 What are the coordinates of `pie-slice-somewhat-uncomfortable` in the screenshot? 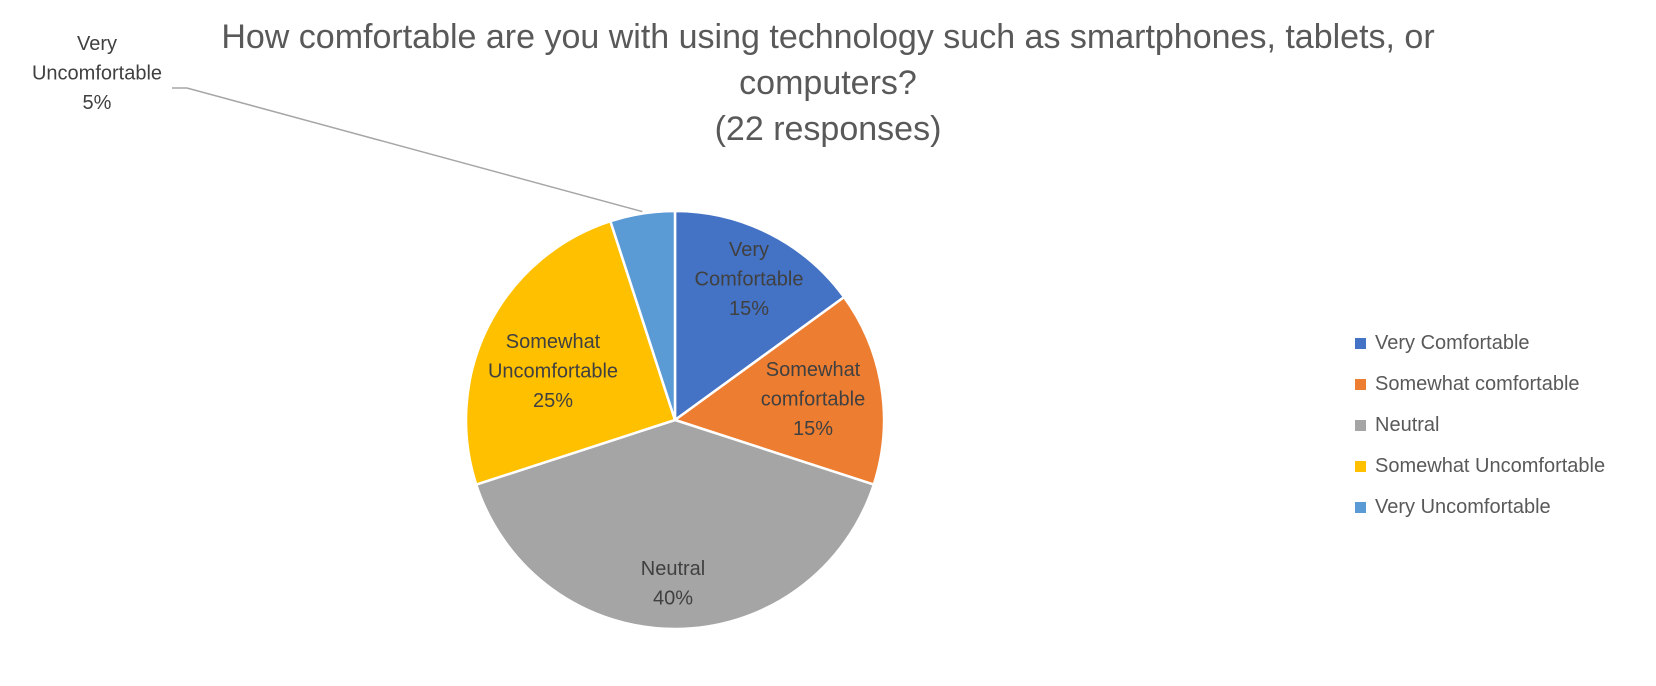 It's located at (570, 353).